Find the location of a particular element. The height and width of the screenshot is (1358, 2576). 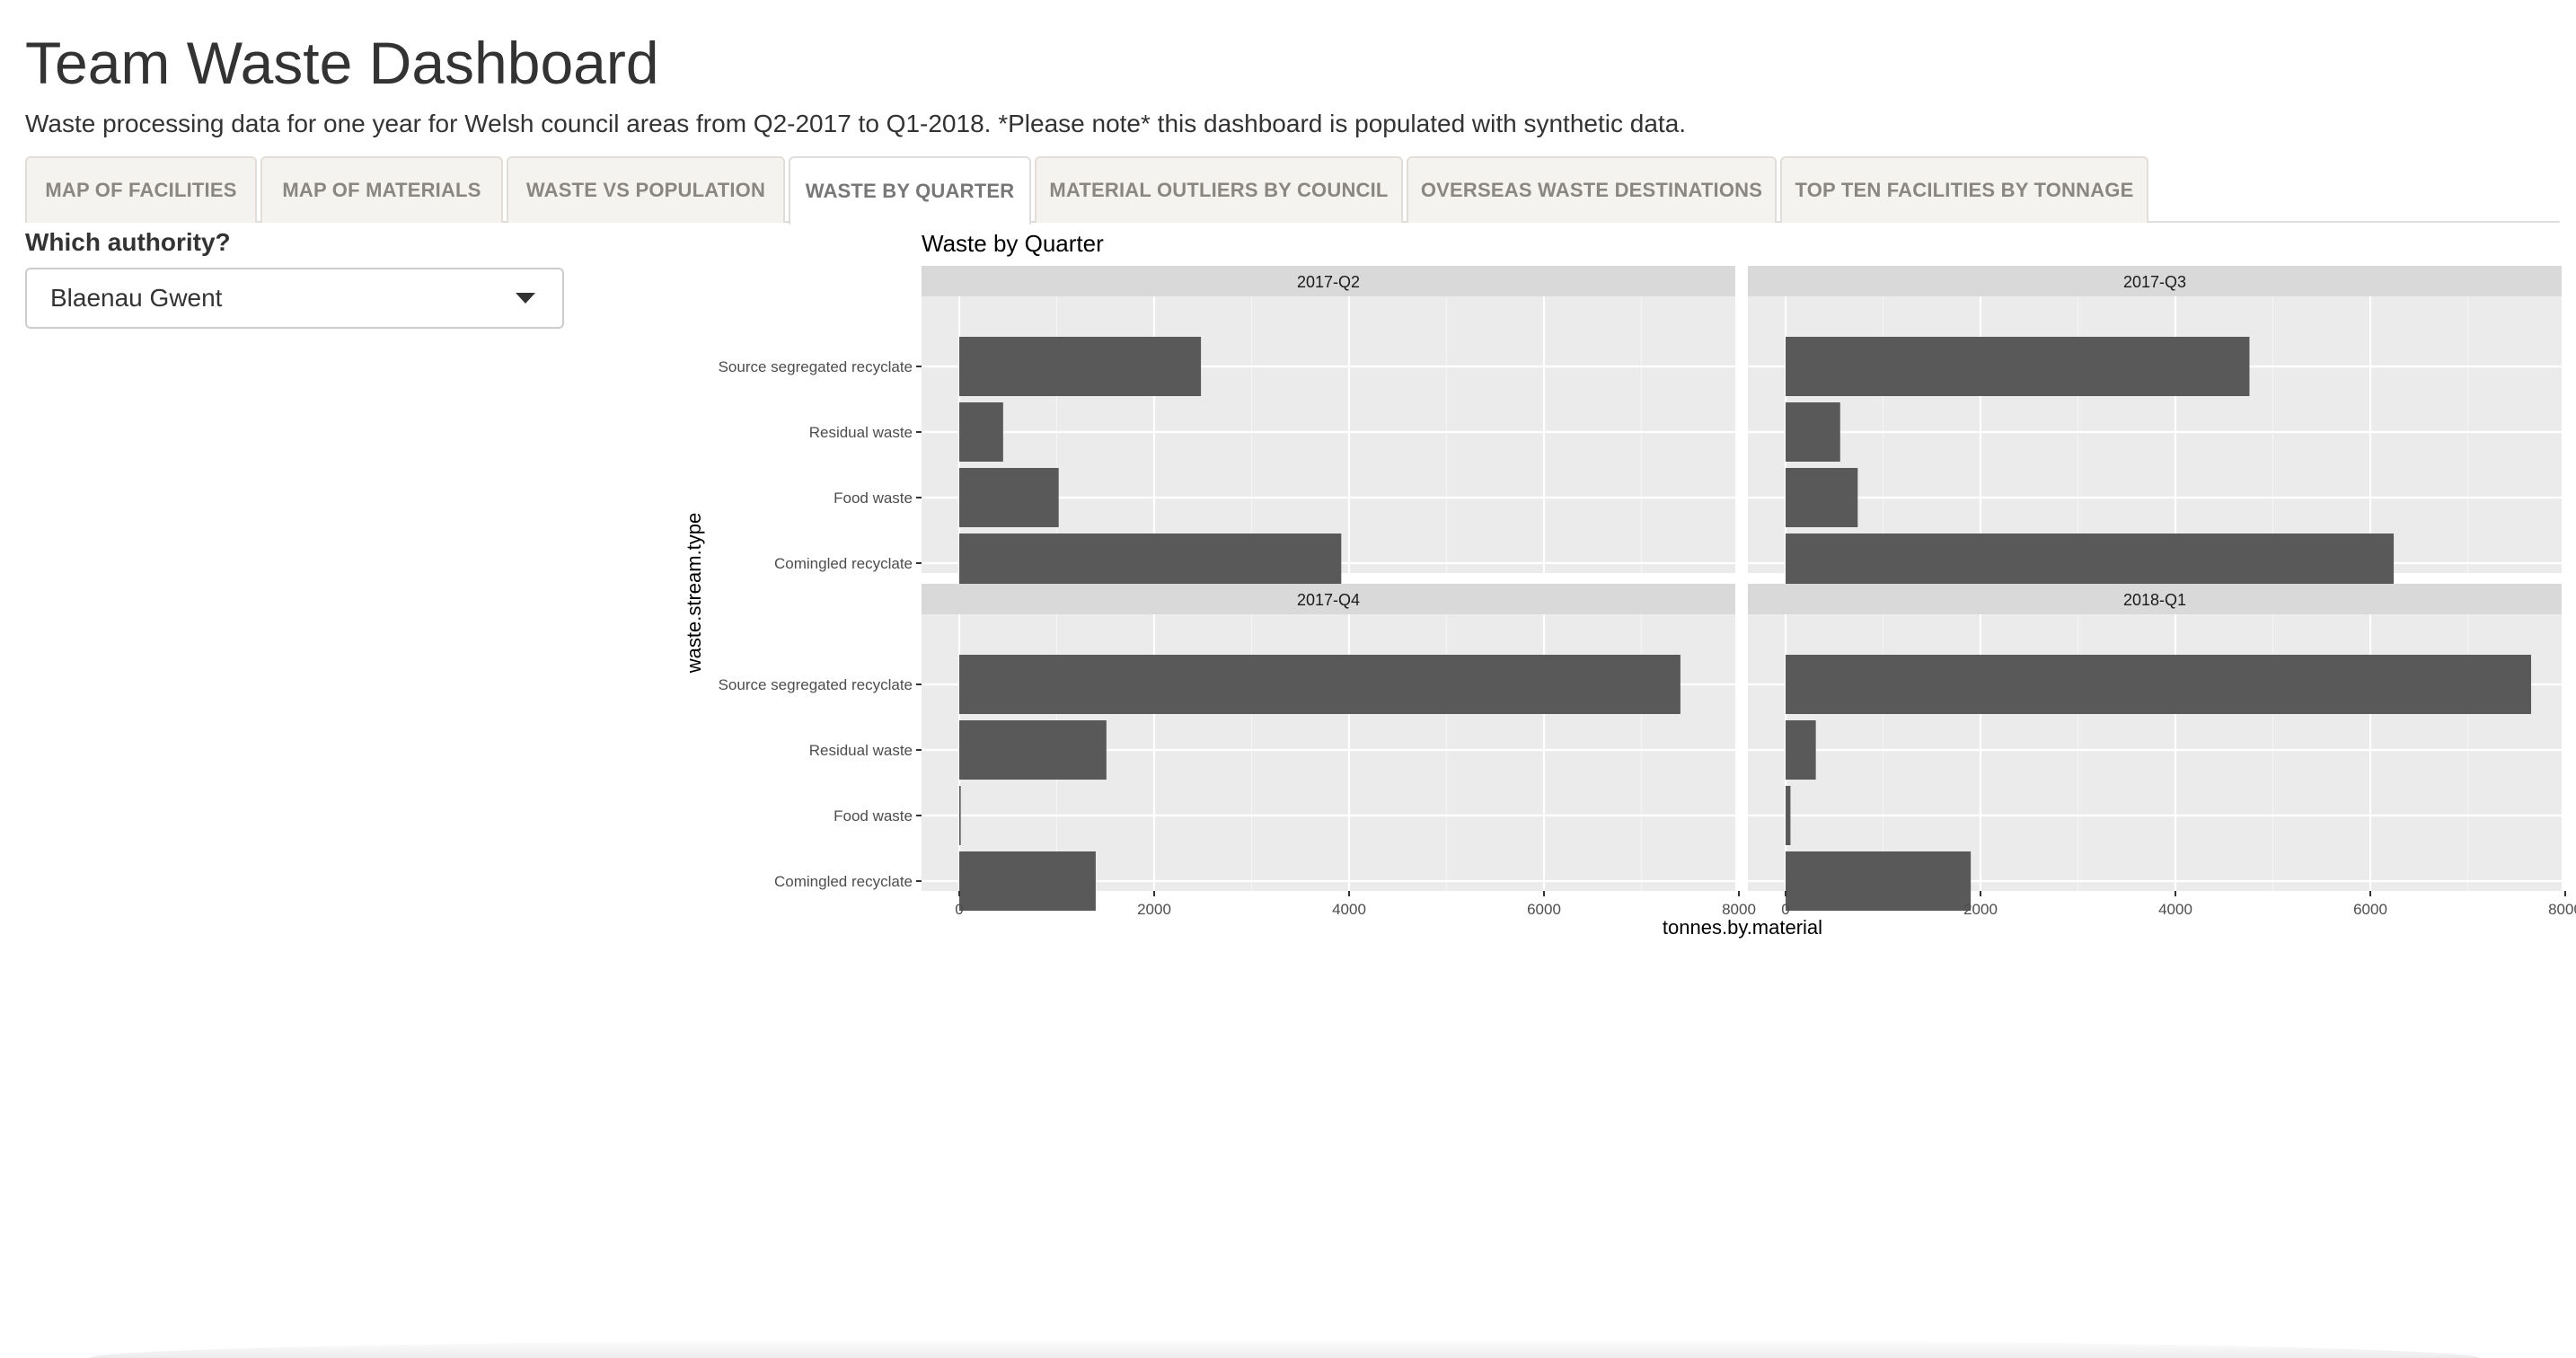

page-bottom-shadow is located at coordinates (1284, 1348).